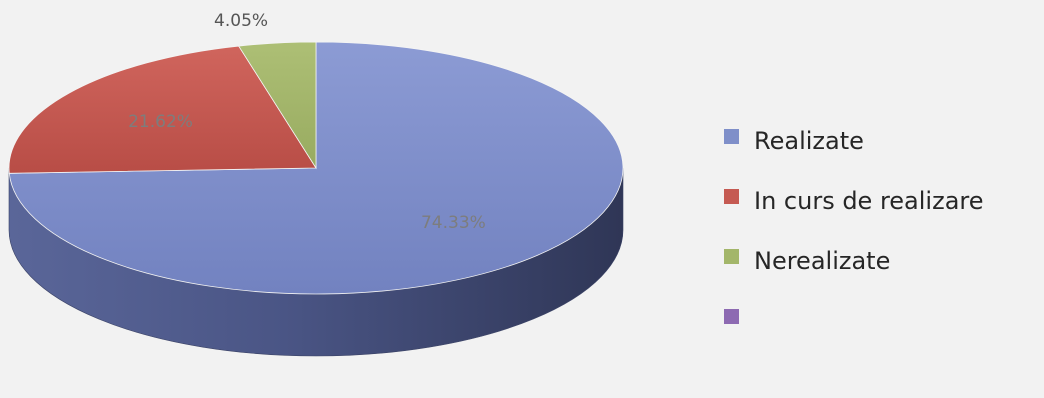 The width and height of the screenshot is (1044, 398). I want to click on legend-swatch-in-curs-de-realizare, so click(731, 196).